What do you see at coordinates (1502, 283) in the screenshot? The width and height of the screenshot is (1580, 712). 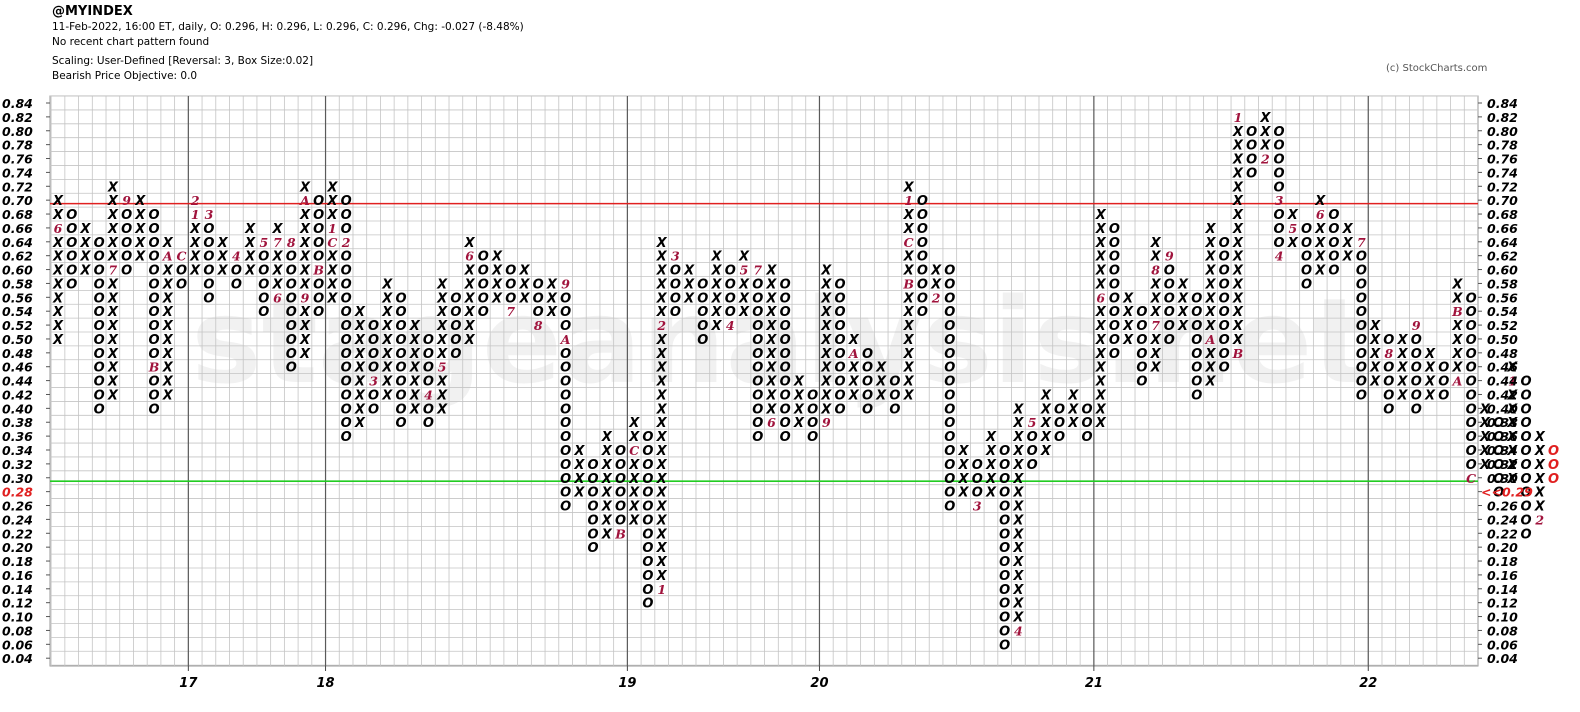 I see `y-tick-right: 0.58` at bounding box center [1502, 283].